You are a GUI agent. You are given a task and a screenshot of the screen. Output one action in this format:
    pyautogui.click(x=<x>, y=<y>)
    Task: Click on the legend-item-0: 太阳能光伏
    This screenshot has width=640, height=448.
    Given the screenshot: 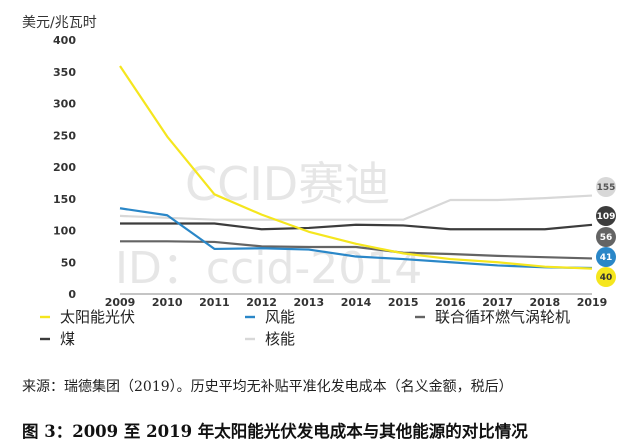 What is the action you would take?
    pyautogui.click(x=87, y=317)
    